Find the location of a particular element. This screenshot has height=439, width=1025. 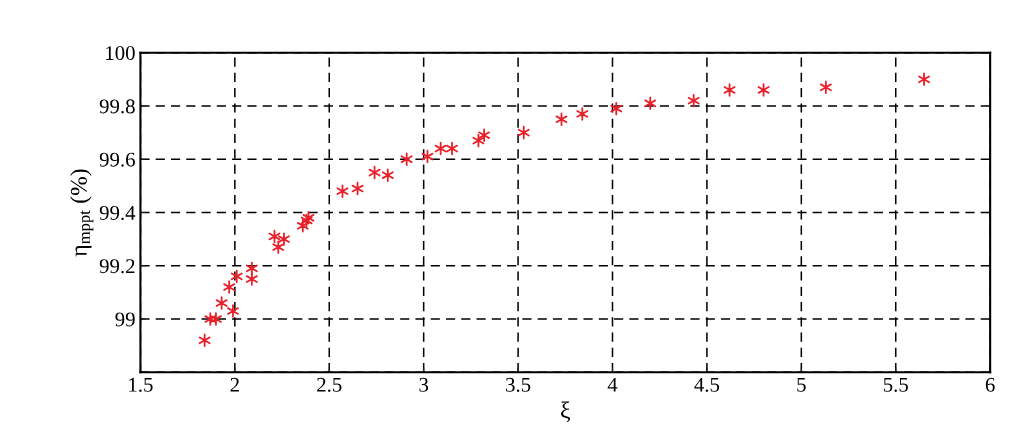

y-tick-label: 99.4 is located at coordinates (117, 212).